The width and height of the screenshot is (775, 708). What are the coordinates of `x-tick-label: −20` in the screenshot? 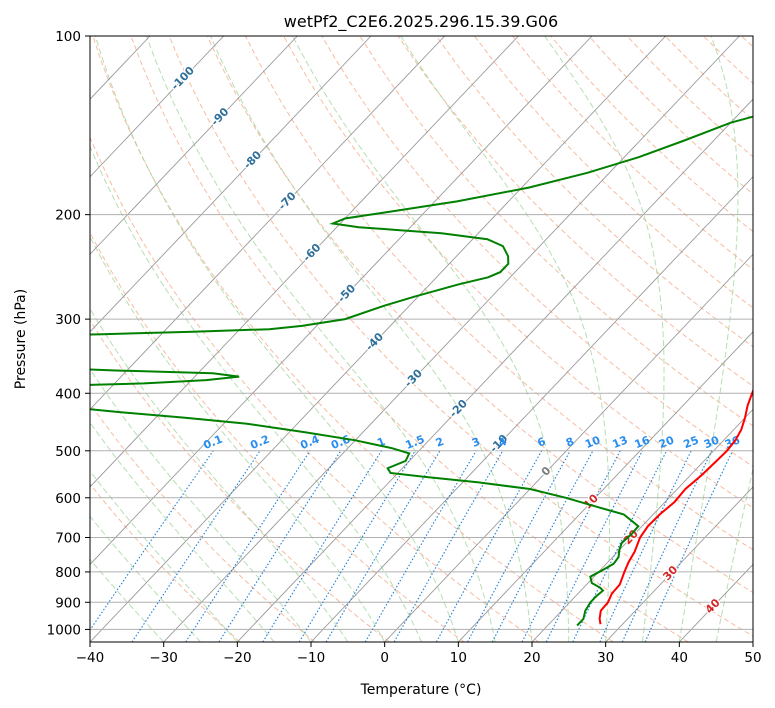 It's located at (237, 658).